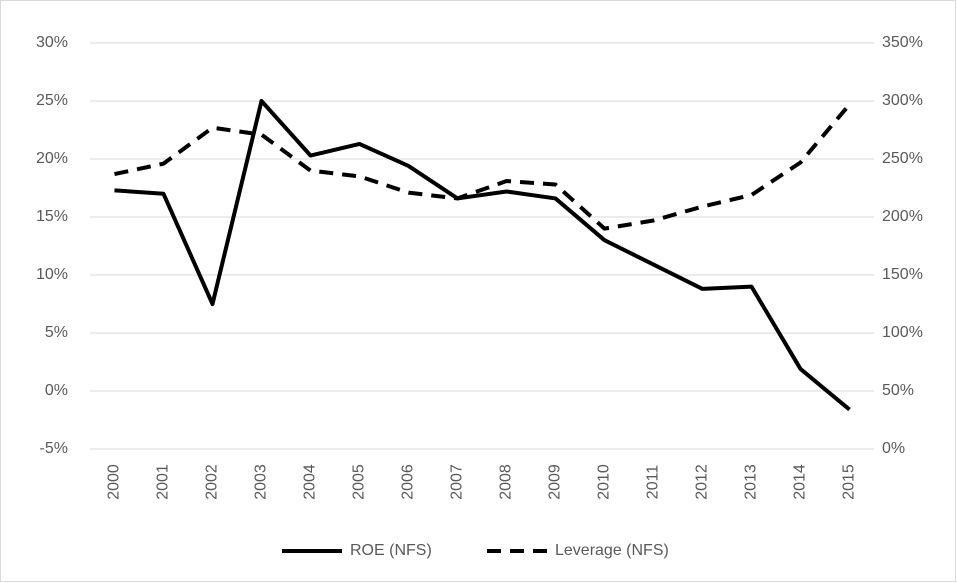 The image size is (957, 583). What do you see at coordinates (800, 482) in the screenshot?
I see `x-tick-label: 2014` at bounding box center [800, 482].